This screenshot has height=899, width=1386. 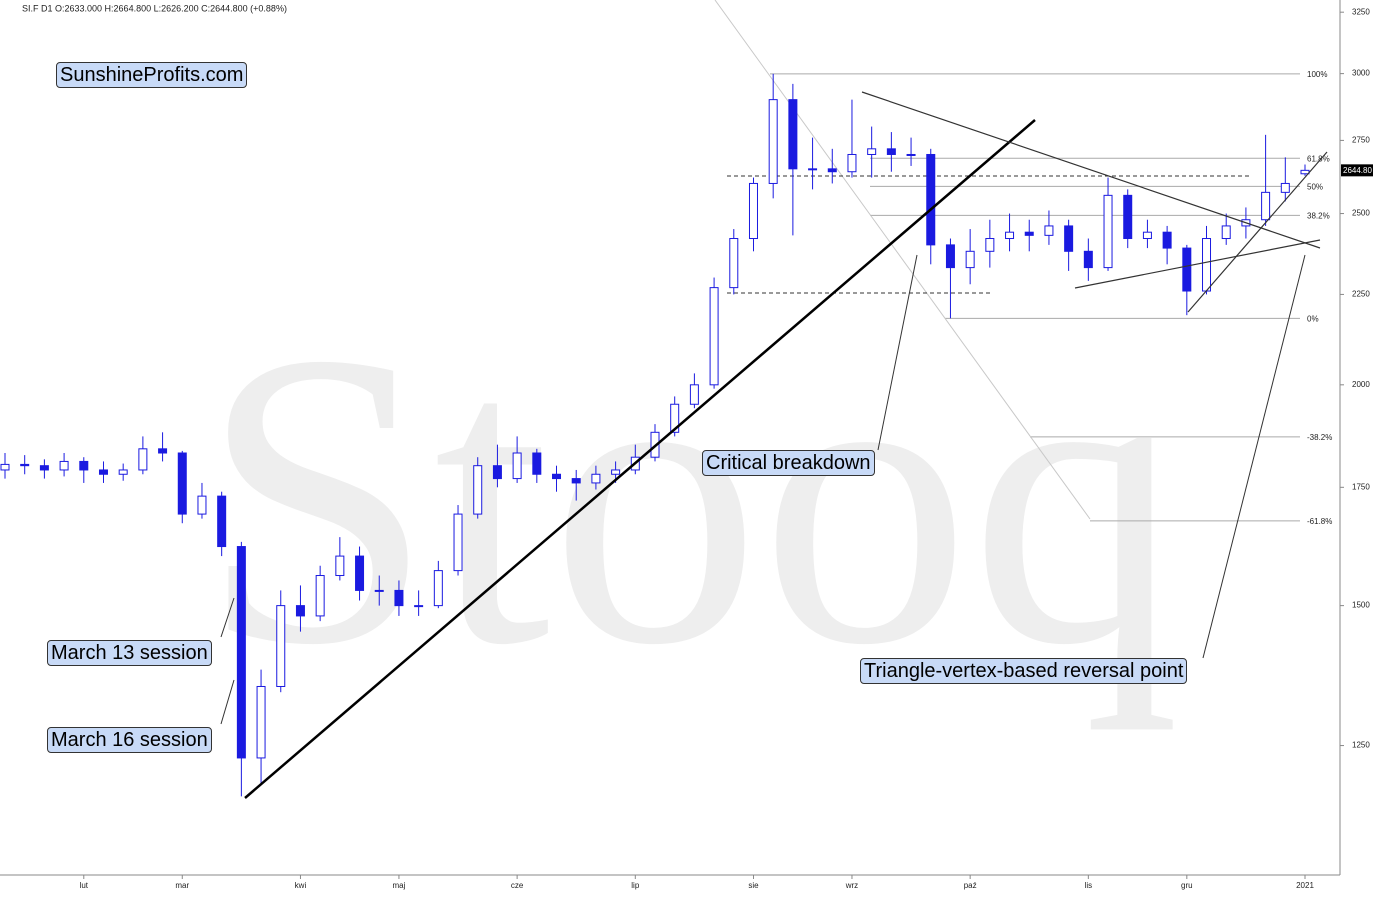 I want to click on y-tick-label: 2500, so click(x=1361, y=213).